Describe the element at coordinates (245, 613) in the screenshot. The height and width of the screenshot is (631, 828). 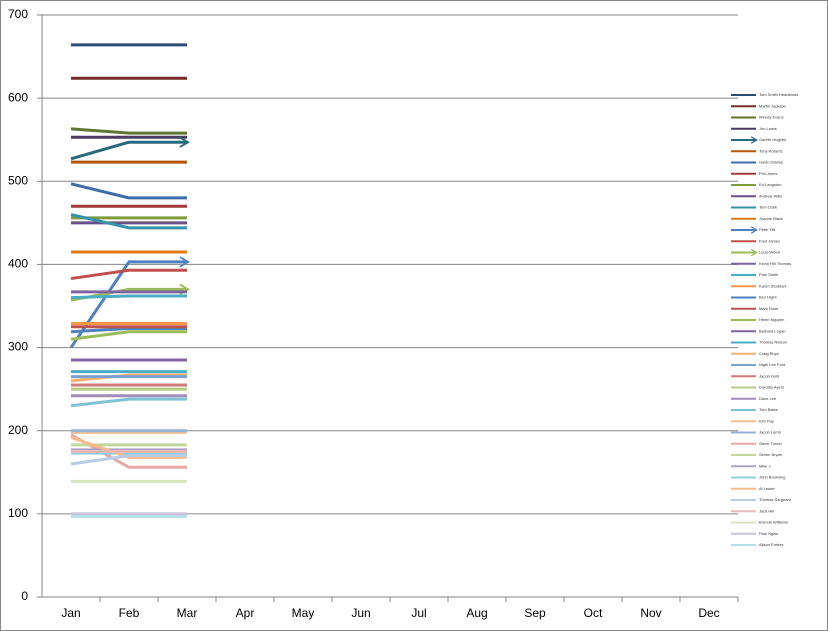
I see `x-tick-label: Apr` at that location.